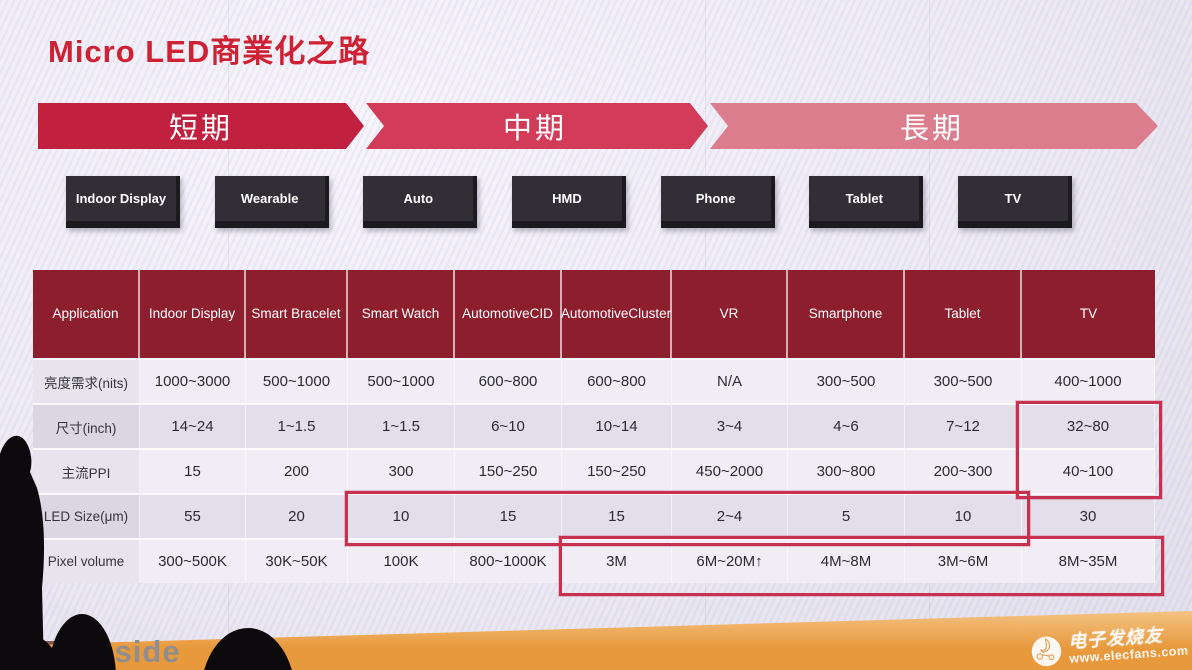 The height and width of the screenshot is (670, 1192). What do you see at coordinates (730, 515) in the screenshot?
I see `spec-cell: 2~4` at bounding box center [730, 515].